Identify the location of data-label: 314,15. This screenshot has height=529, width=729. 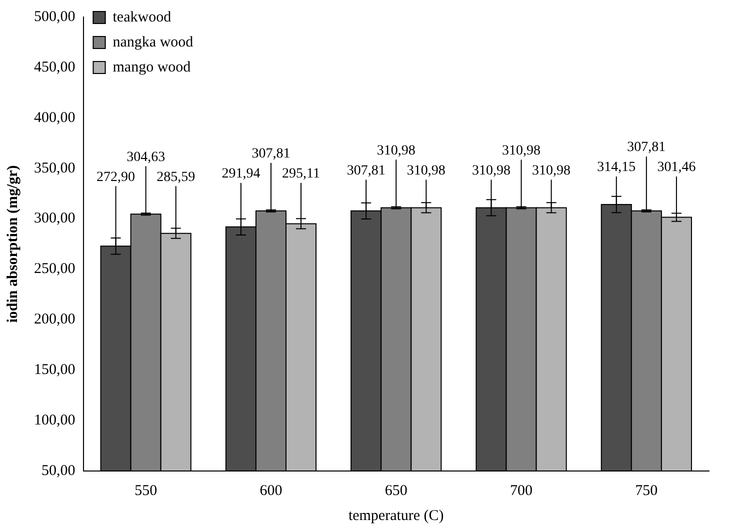
(616, 168).